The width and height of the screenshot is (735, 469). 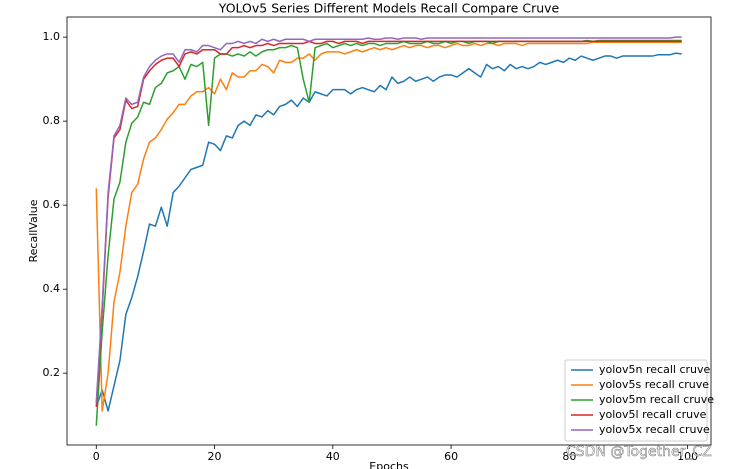 What do you see at coordinates (52, 36) in the screenshot?
I see `y-tick-label: 1.0` at bounding box center [52, 36].